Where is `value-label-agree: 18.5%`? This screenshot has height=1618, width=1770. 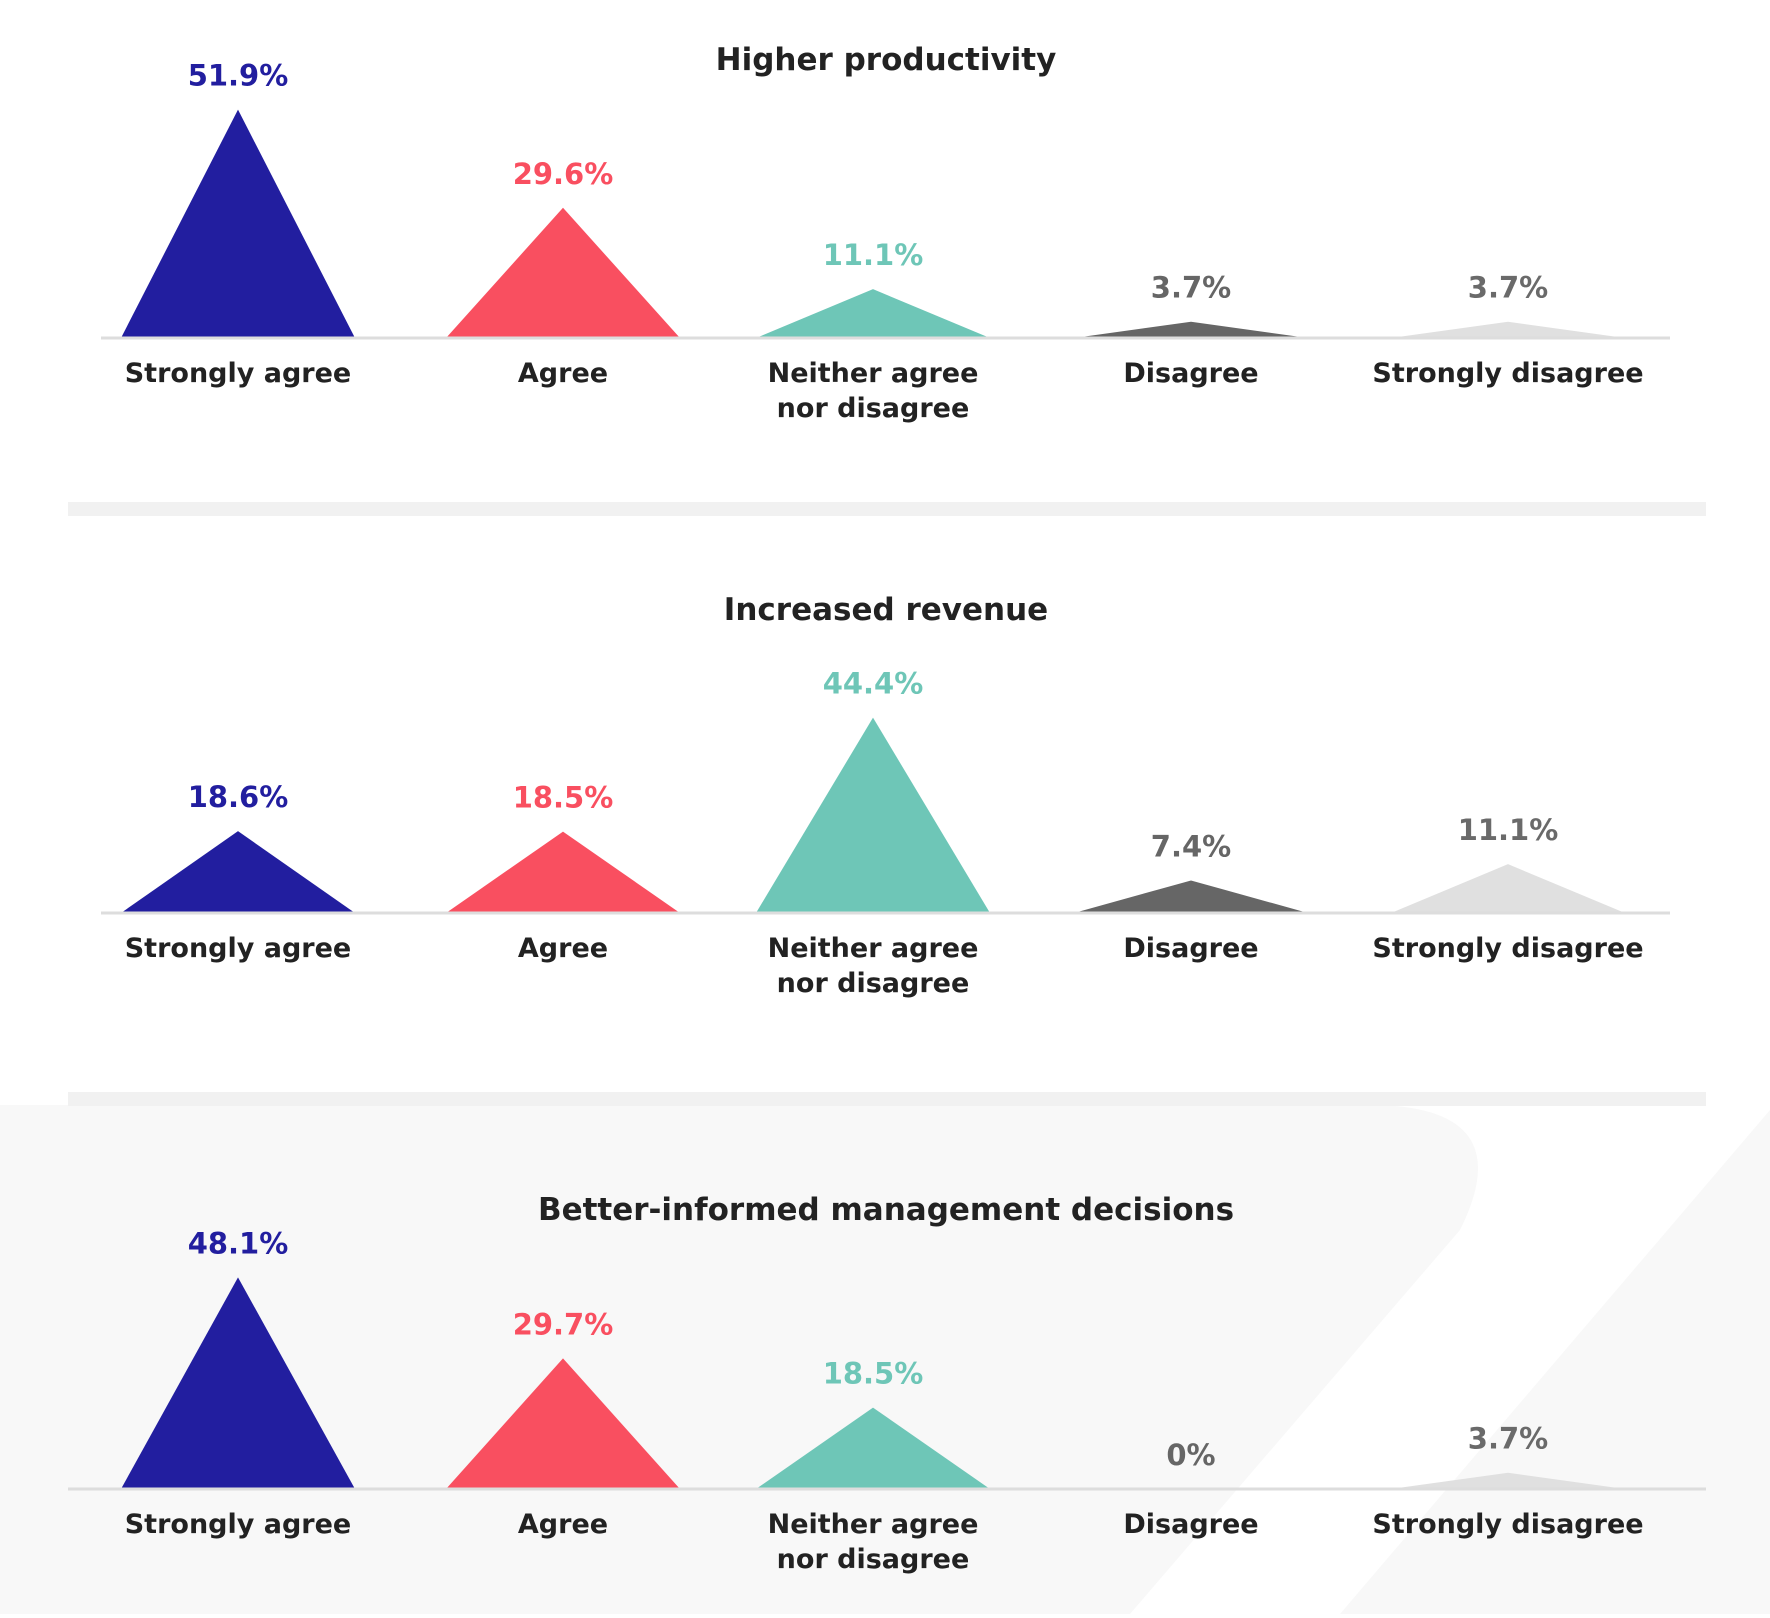 value-label-agree: 18.5% is located at coordinates (563, 798).